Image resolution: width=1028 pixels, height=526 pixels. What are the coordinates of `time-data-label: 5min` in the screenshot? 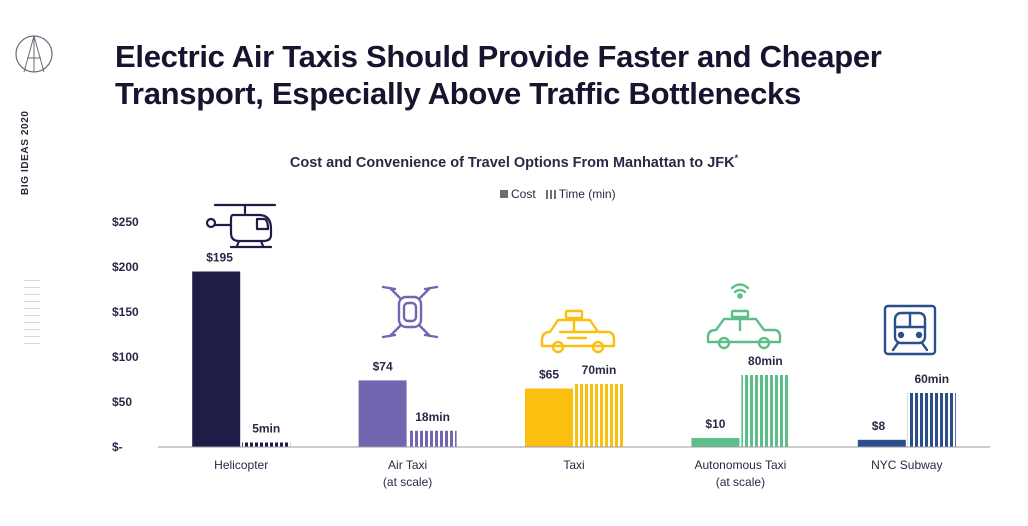 It's located at (266, 429).